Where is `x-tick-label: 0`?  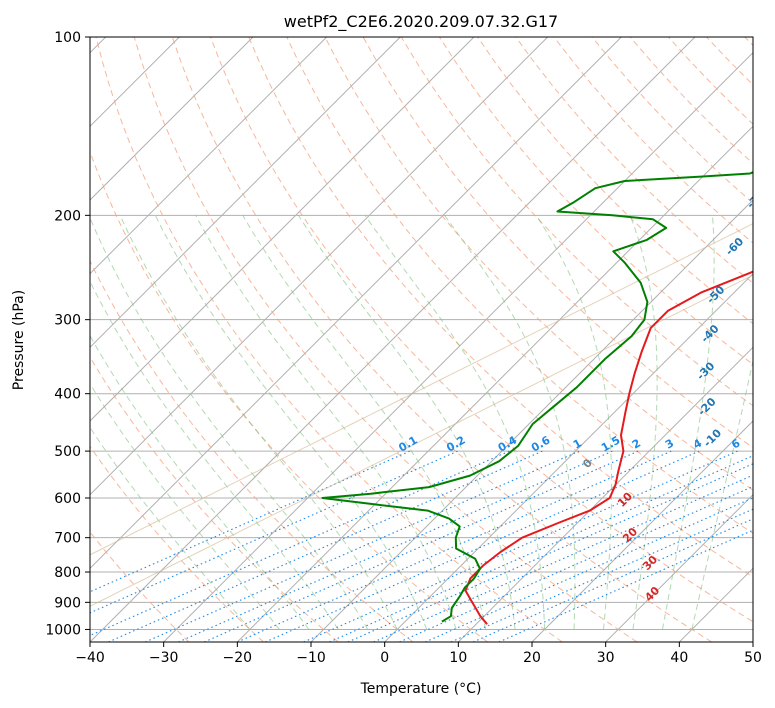 x-tick-label: 0 is located at coordinates (384, 658).